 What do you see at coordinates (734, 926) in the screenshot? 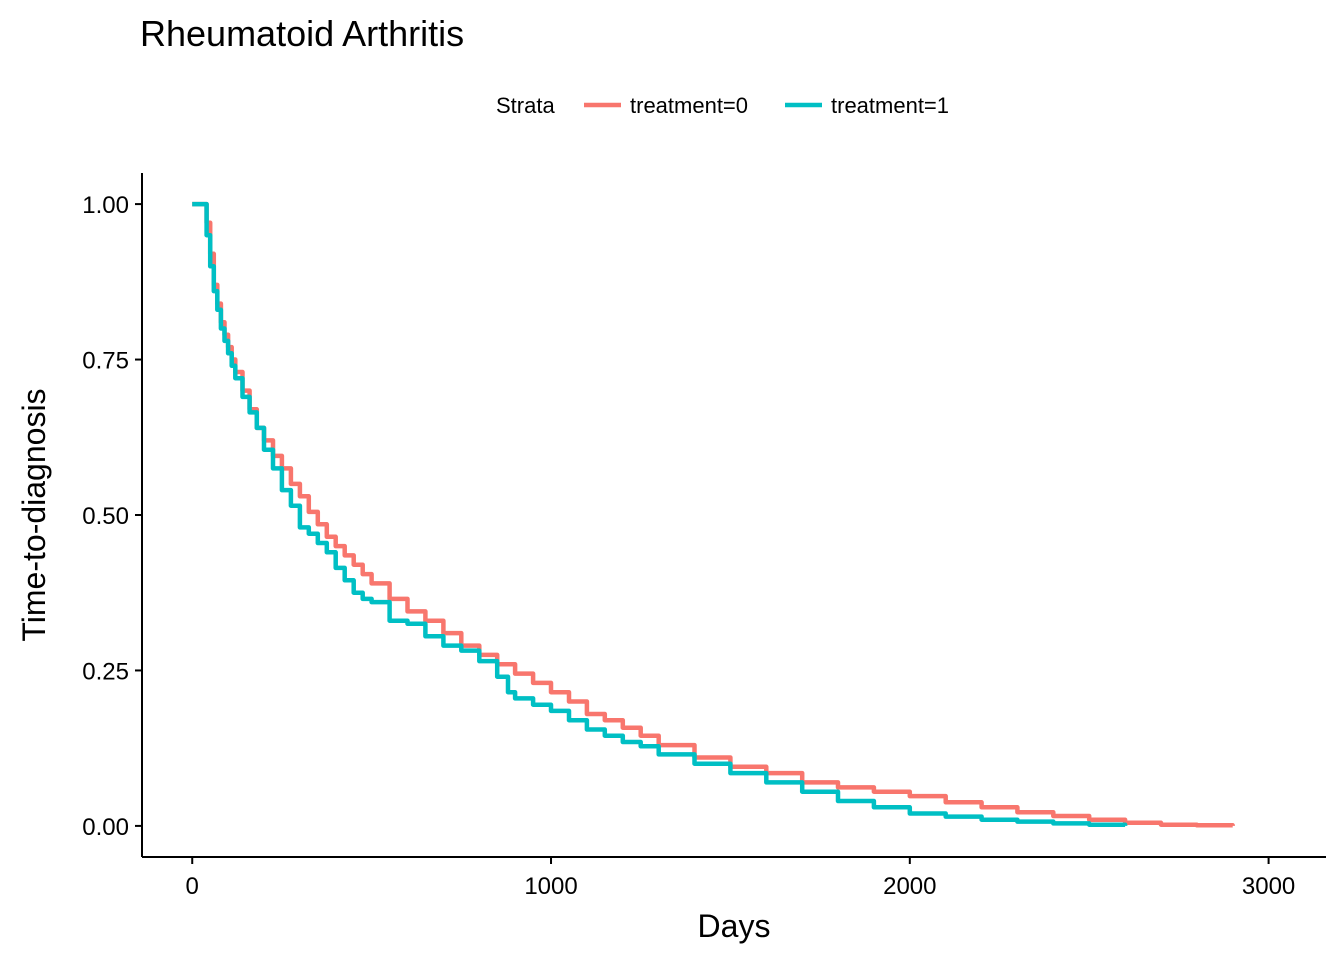
I see `x-axis-title: Days` at bounding box center [734, 926].